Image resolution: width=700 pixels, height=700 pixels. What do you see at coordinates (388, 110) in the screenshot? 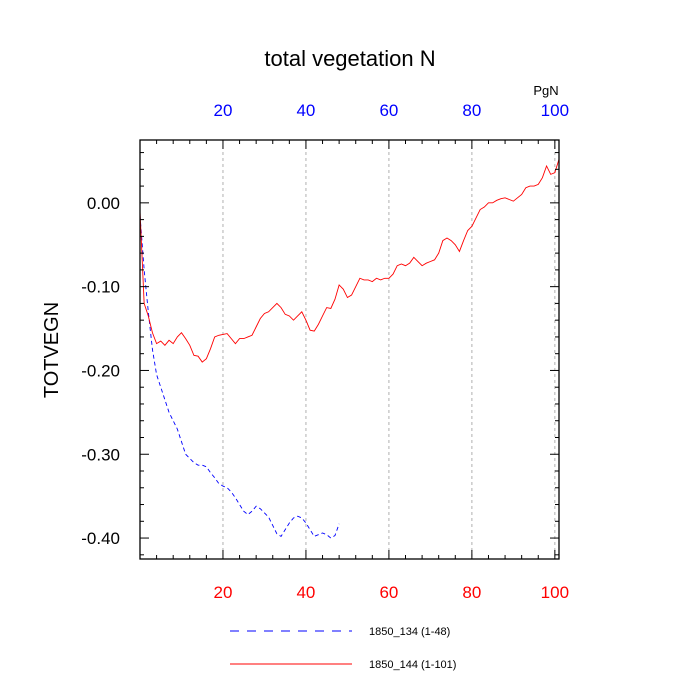
I see `x-tick-label-top: 60` at bounding box center [388, 110].